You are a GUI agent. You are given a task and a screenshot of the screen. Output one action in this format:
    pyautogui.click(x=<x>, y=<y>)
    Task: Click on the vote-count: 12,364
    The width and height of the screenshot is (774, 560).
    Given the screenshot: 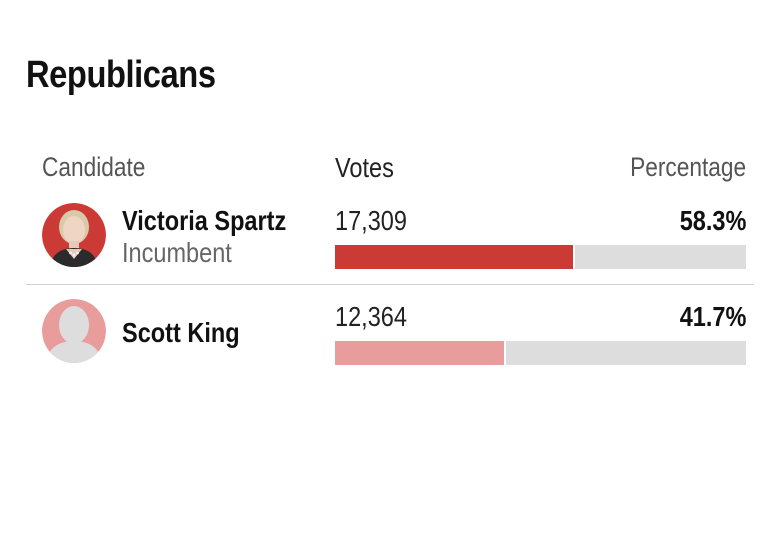 What is the action you would take?
    pyautogui.click(x=371, y=316)
    